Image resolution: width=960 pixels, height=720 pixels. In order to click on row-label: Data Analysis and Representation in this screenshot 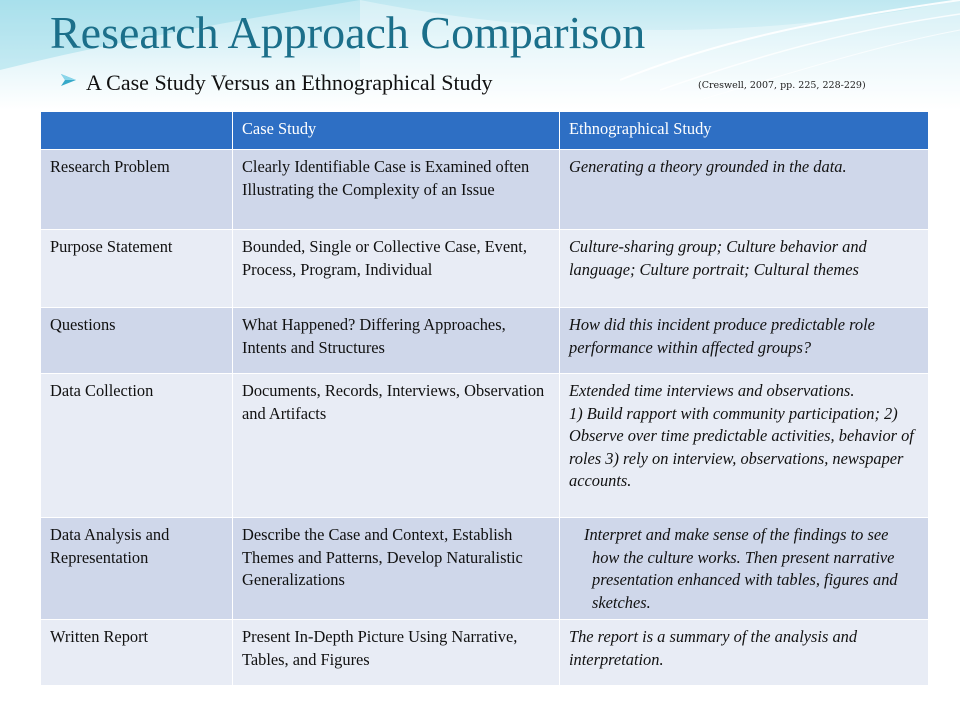, I will do `click(136, 568)`.